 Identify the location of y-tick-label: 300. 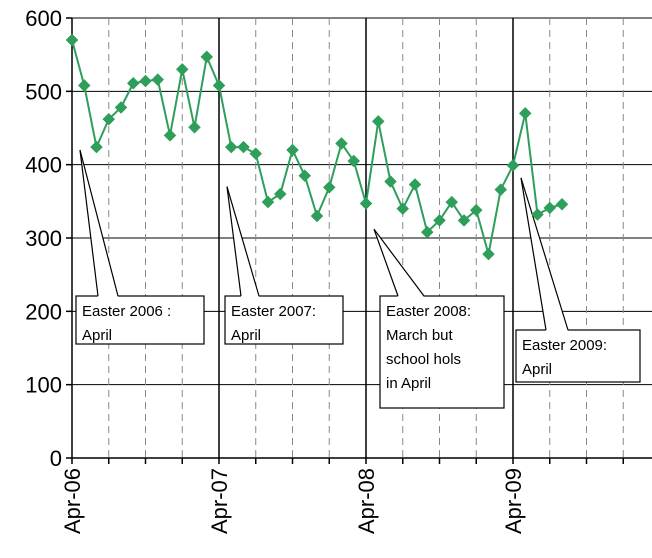
(43, 238).